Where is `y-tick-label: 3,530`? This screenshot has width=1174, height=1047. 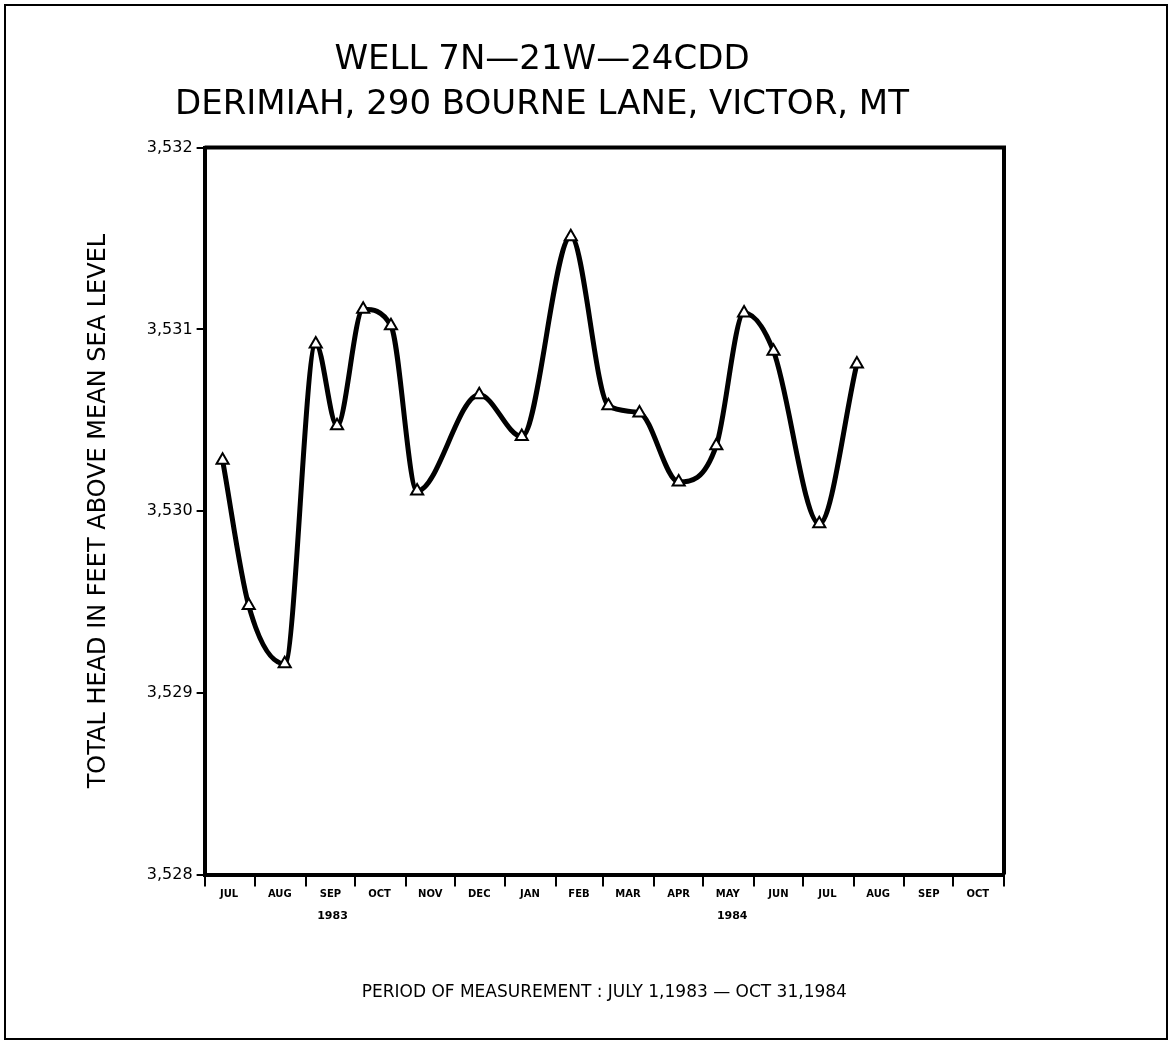 y-tick-label: 3,530 is located at coordinates (169, 510).